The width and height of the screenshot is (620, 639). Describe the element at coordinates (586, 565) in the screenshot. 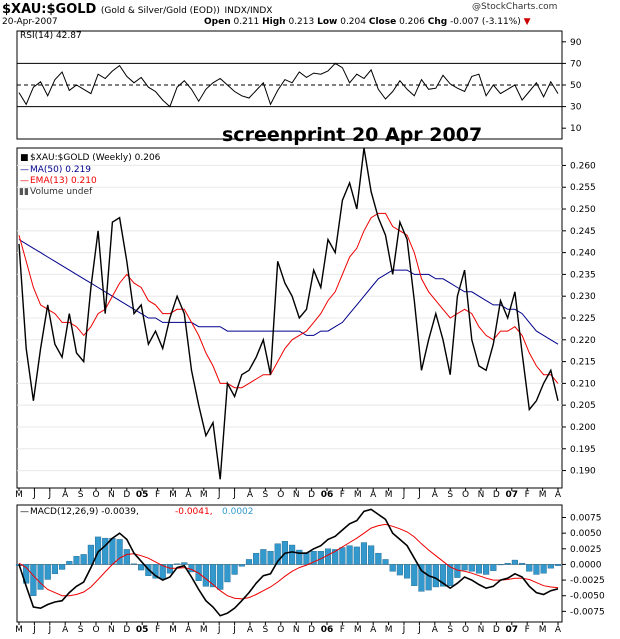

I see `macd-tick-label: 0.0000` at that location.